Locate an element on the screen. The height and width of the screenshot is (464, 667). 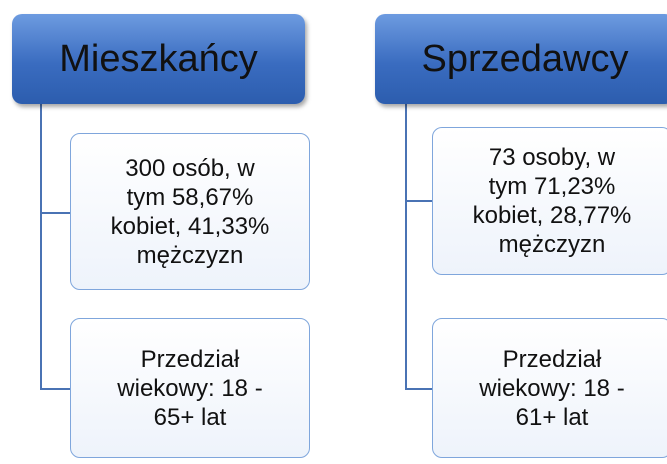
text-line: tym 58,67% is located at coordinates (190, 197).